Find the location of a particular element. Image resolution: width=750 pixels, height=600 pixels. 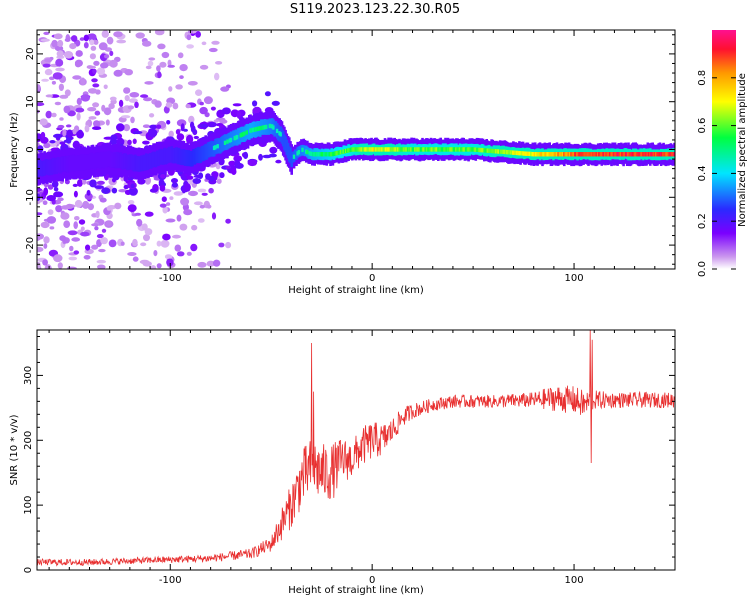

y-tick-label: 300 is located at coordinates (28, 375).